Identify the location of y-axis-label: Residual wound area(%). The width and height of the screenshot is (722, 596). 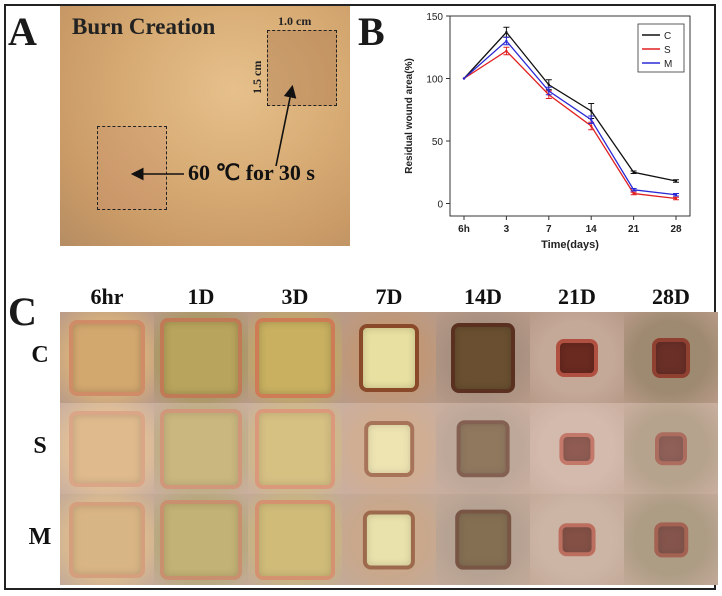
(409, 116).